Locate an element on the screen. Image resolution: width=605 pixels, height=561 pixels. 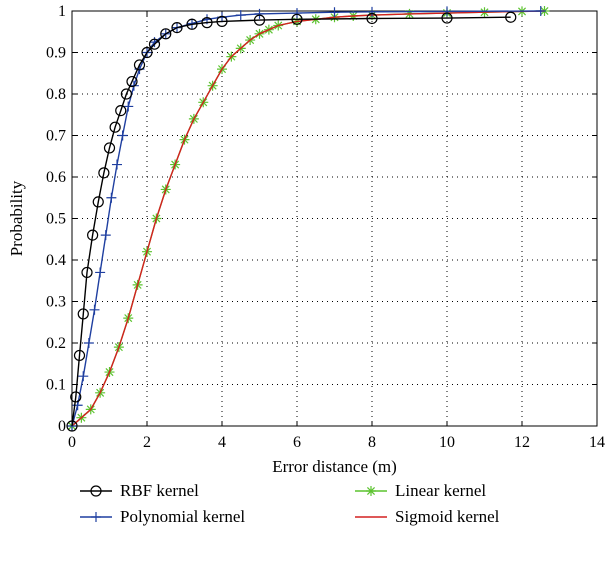
y-tick-label: 0.7 is located at coordinates (56, 136).